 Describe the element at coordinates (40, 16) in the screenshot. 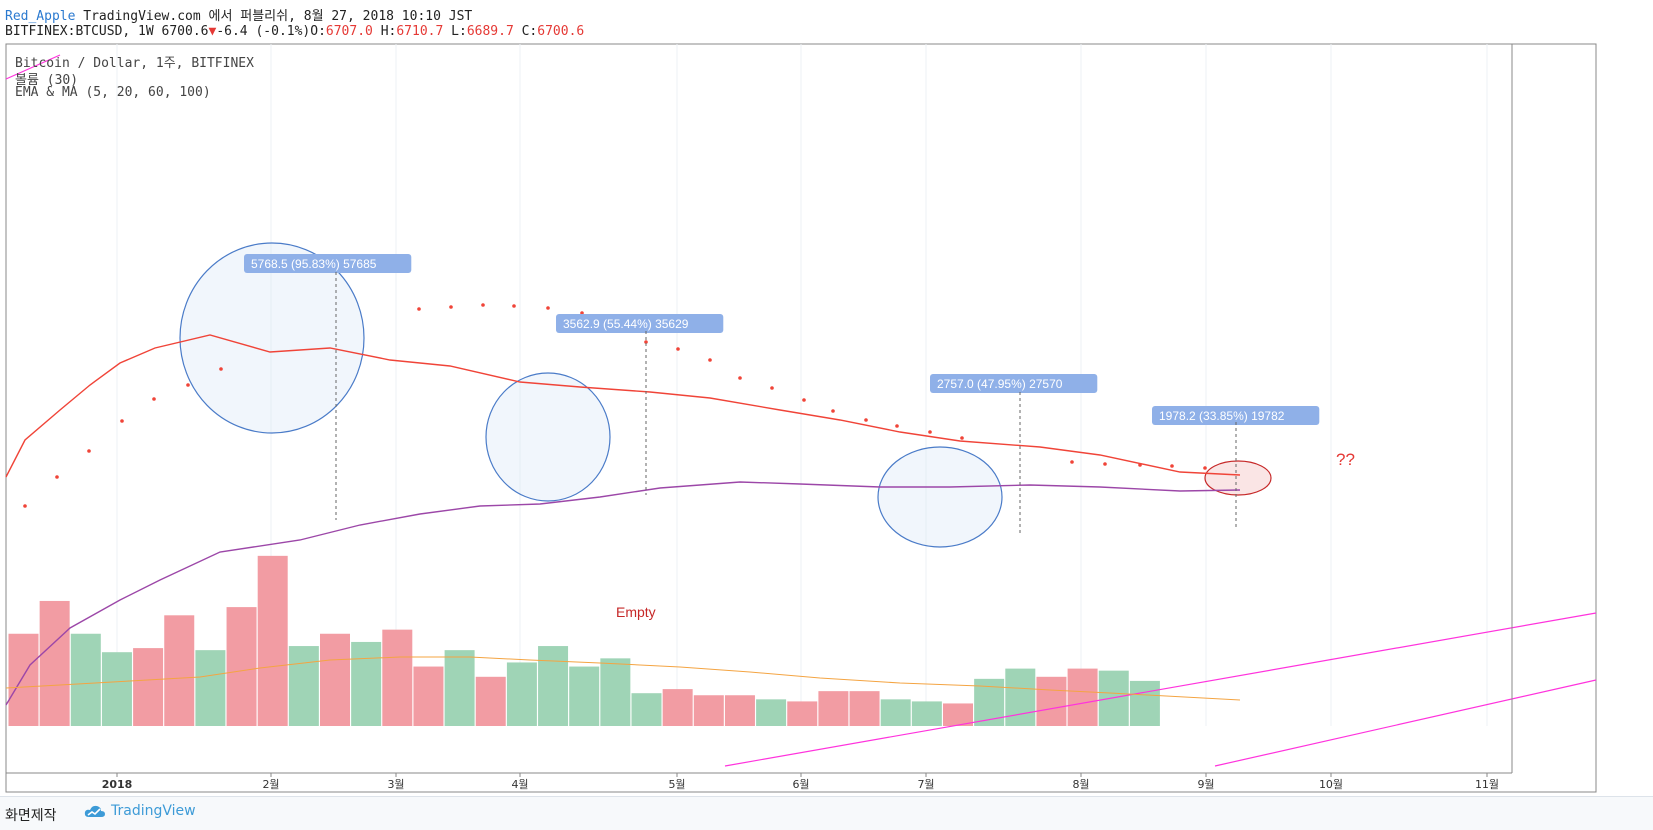

I see `author-link: Red_Apple` at that location.